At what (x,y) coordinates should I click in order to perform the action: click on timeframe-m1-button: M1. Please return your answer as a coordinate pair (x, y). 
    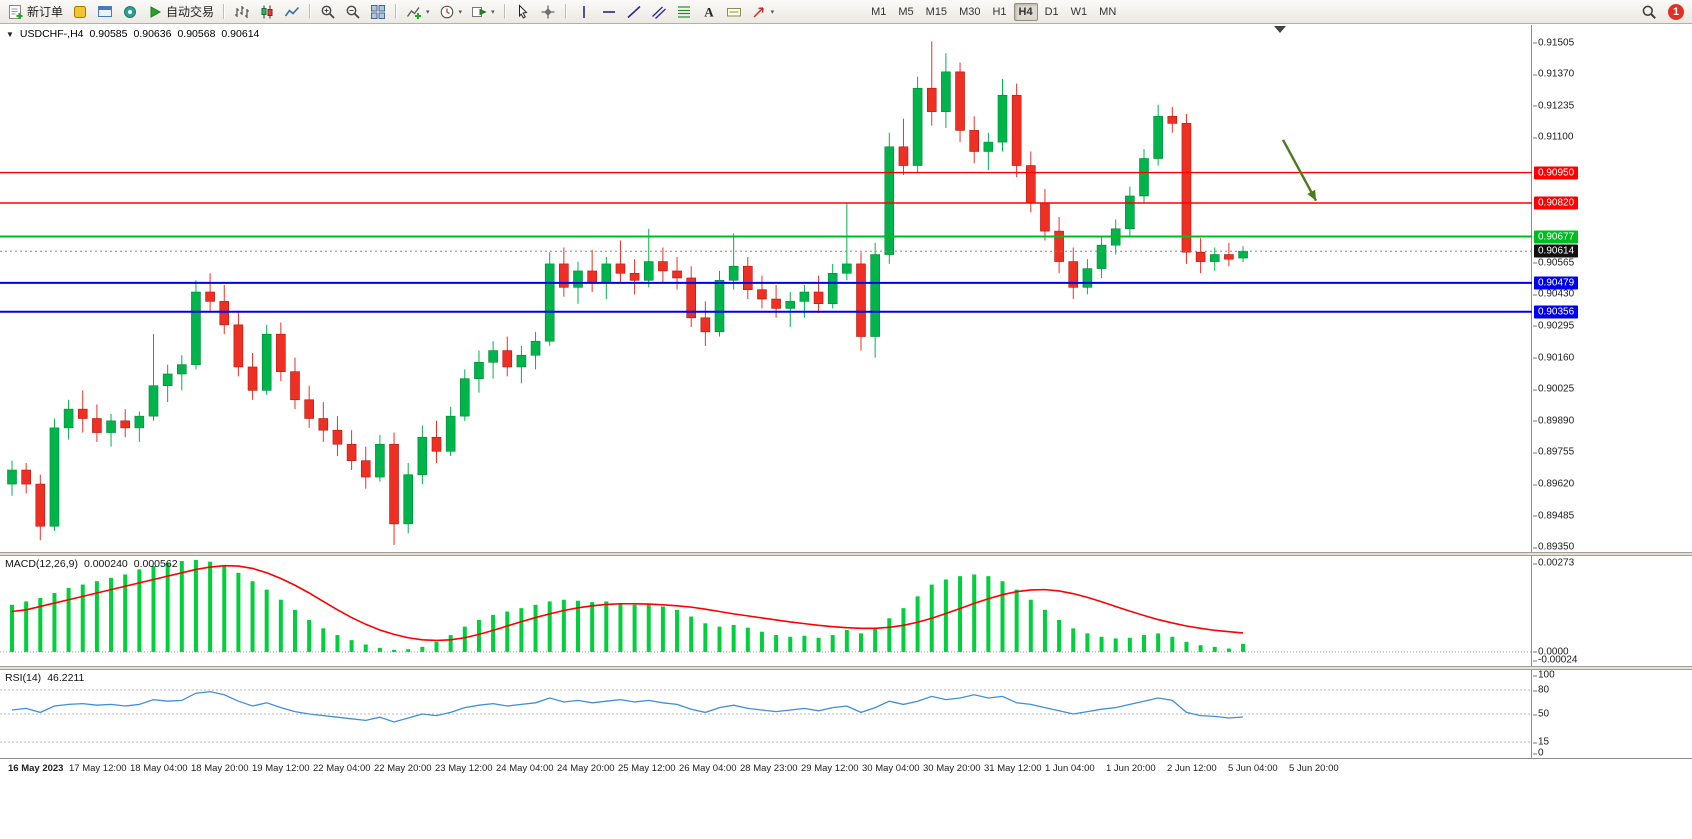
    Looking at the image, I should click on (878, 12).